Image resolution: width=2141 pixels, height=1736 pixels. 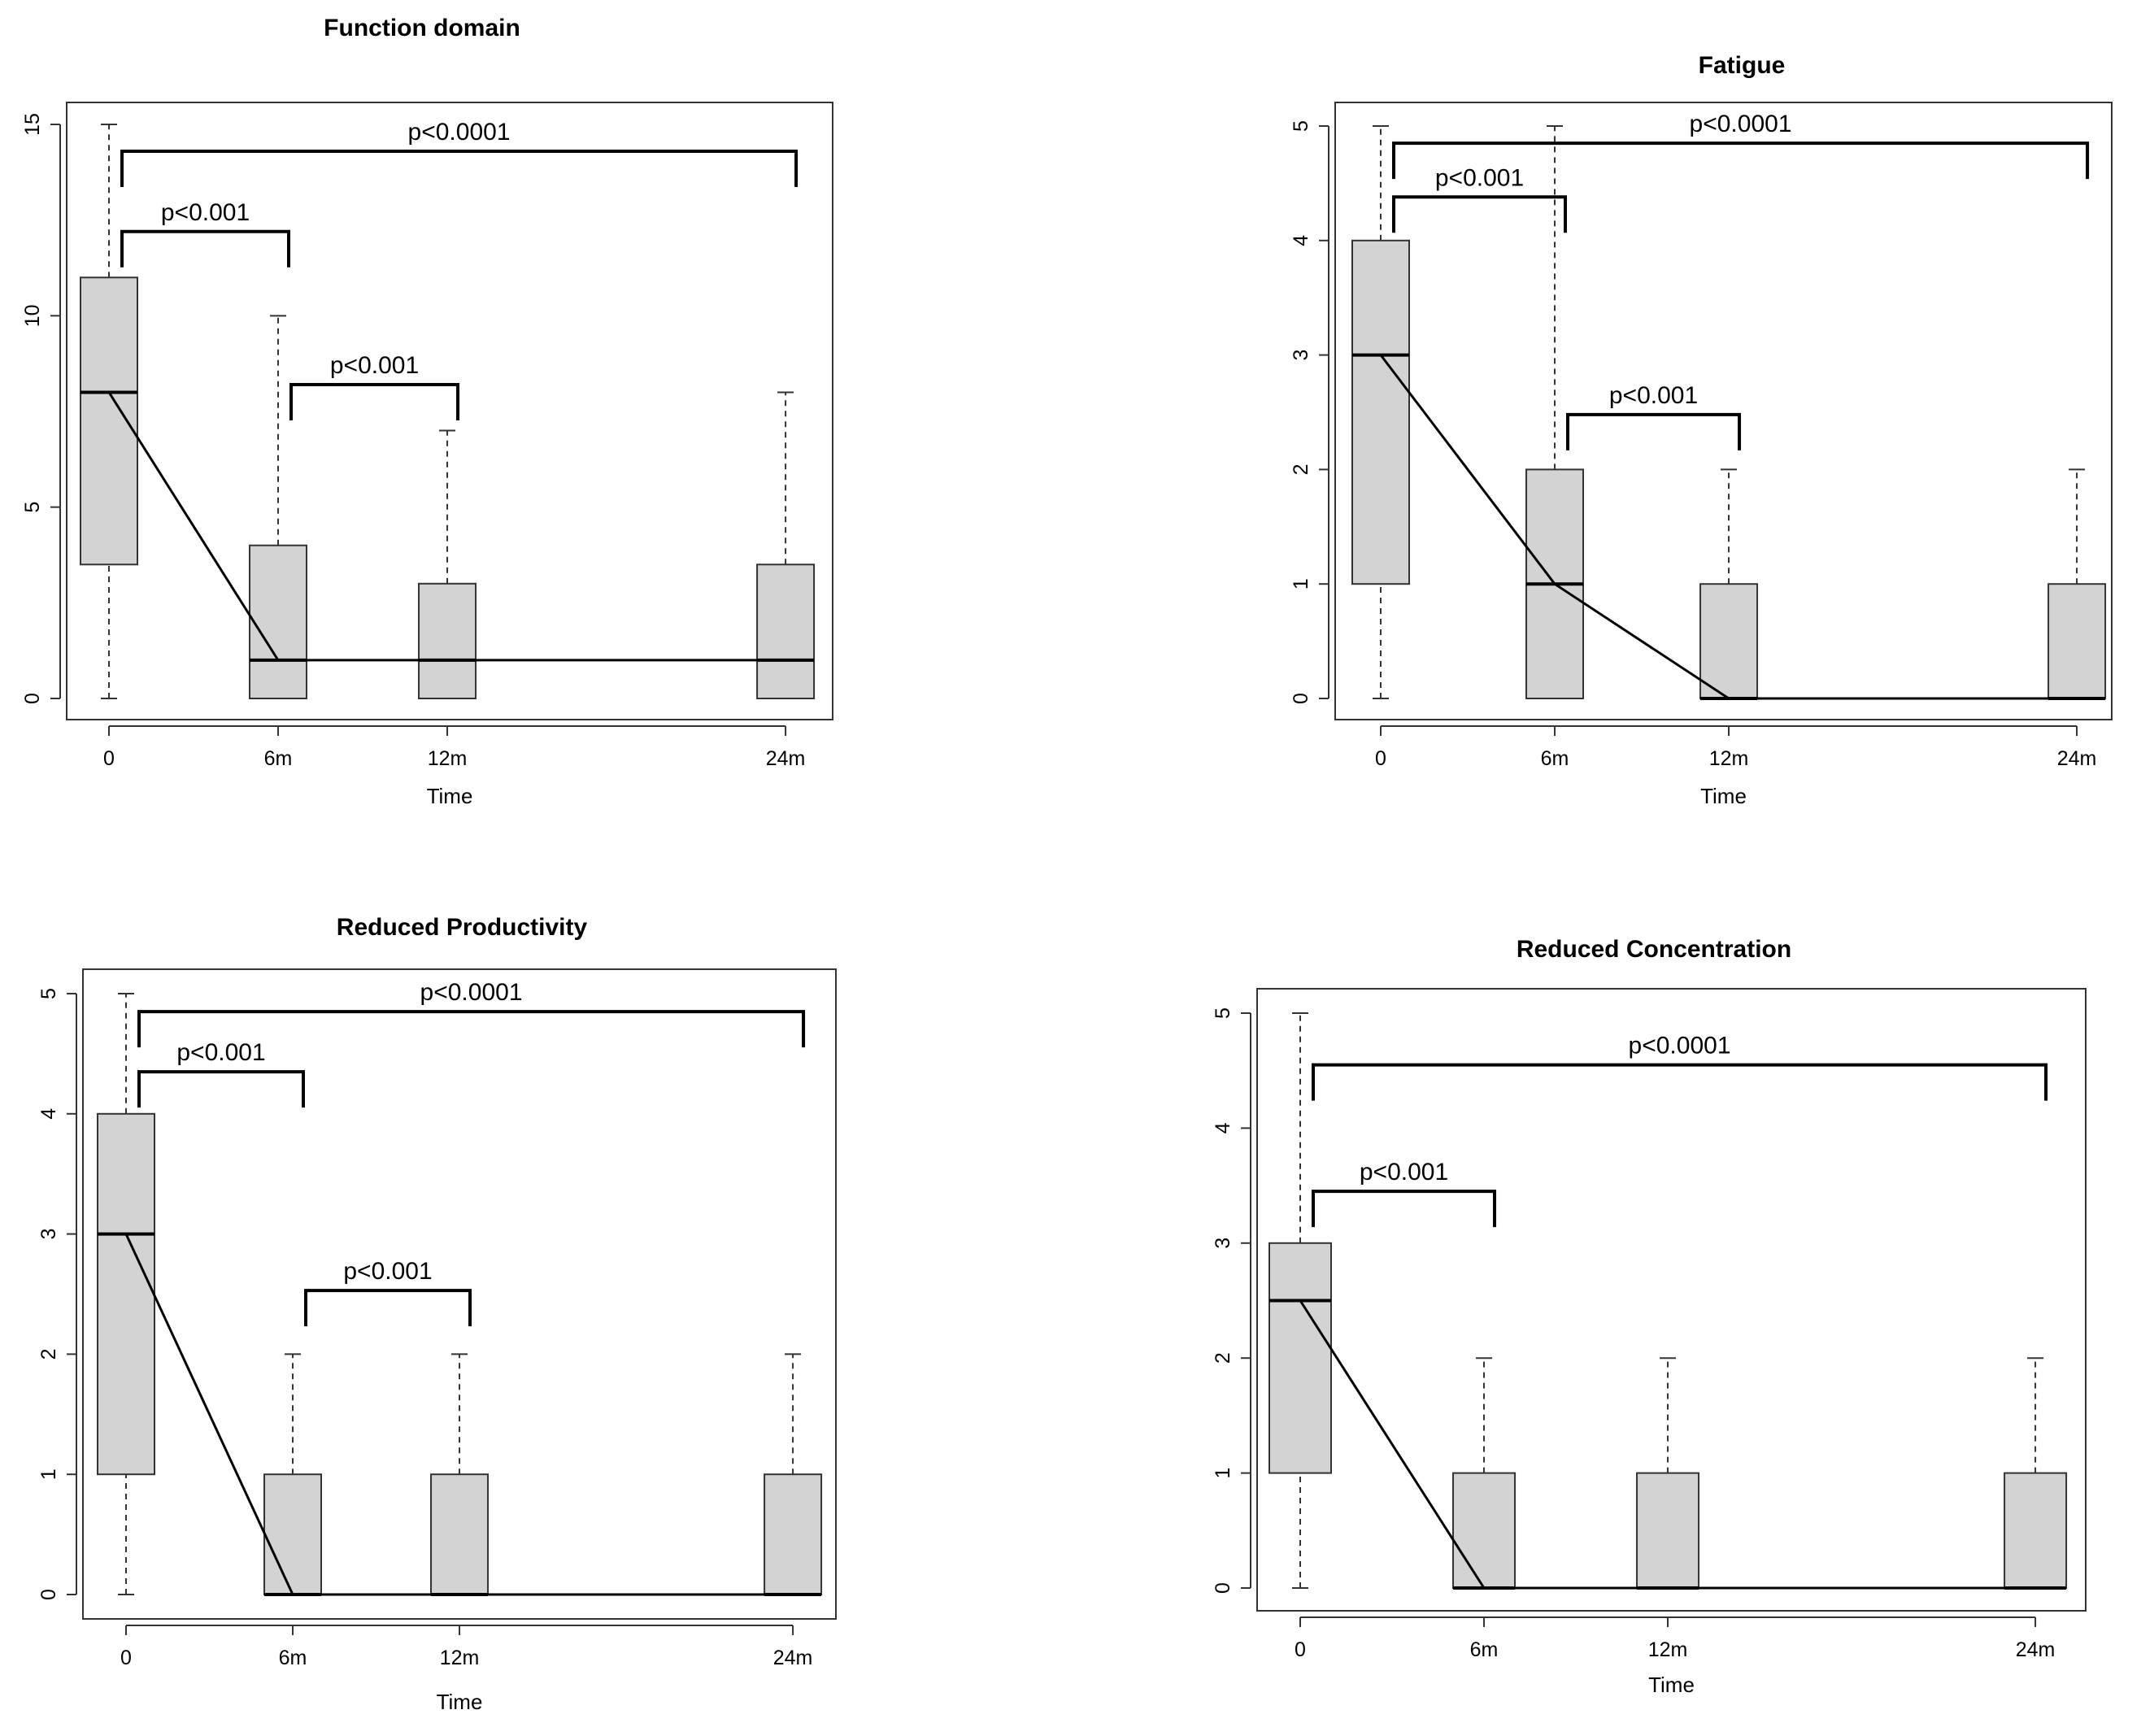 I want to click on y-tick-label: 10, so click(x=32, y=315).